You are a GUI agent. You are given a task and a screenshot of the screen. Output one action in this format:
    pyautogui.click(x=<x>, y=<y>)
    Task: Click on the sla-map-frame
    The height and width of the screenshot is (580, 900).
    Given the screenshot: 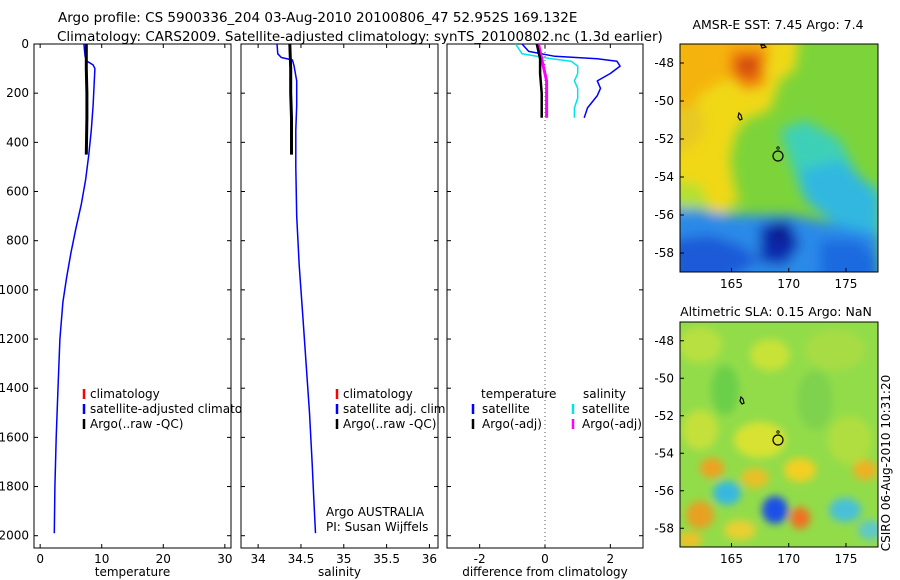 What is the action you would take?
    pyautogui.click(x=779, y=434)
    